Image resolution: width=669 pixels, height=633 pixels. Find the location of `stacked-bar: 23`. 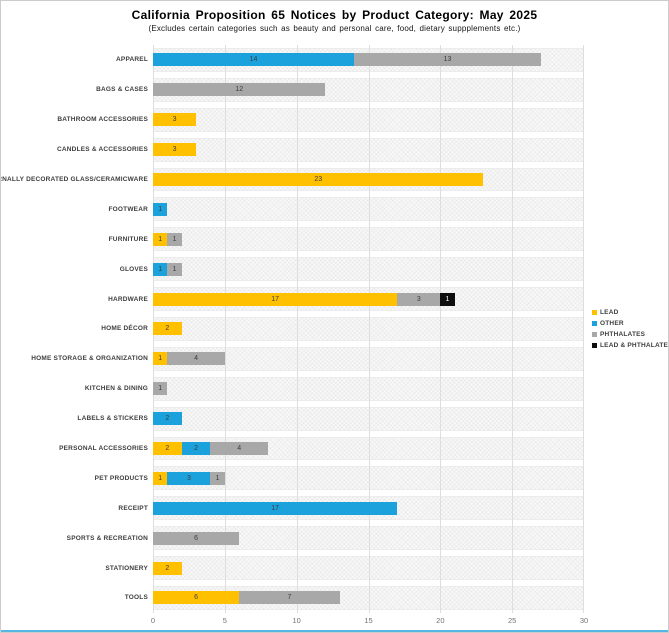

stacked-bar: 23 is located at coordinates (368, 179).